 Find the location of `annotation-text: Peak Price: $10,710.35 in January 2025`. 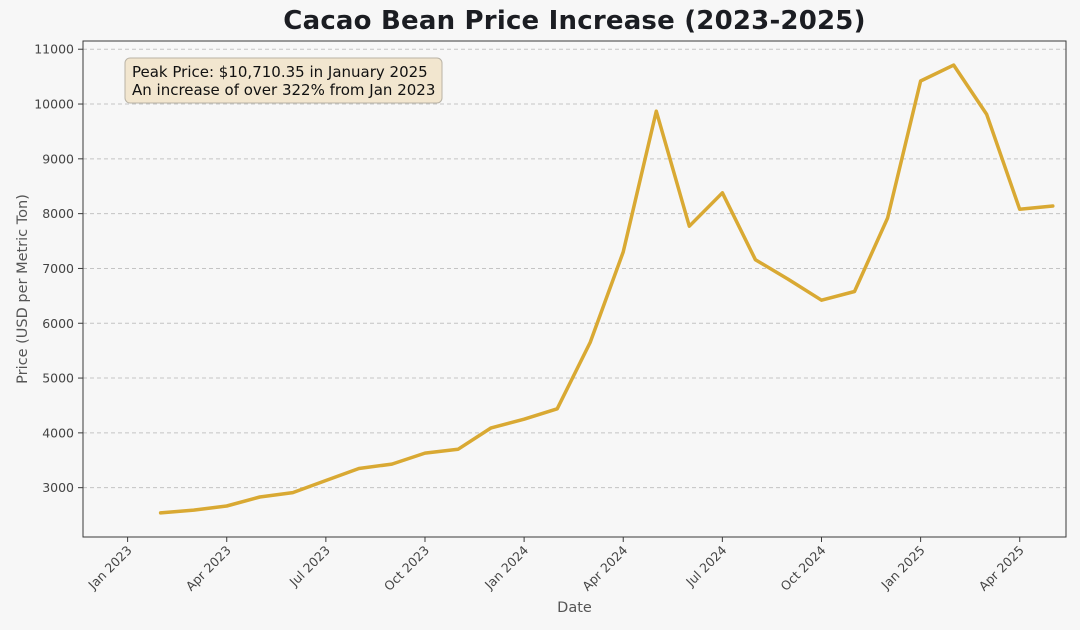

annotation-text: Peak Price: $10,710.35 in January 2025 is located at coordinates (280, 72).